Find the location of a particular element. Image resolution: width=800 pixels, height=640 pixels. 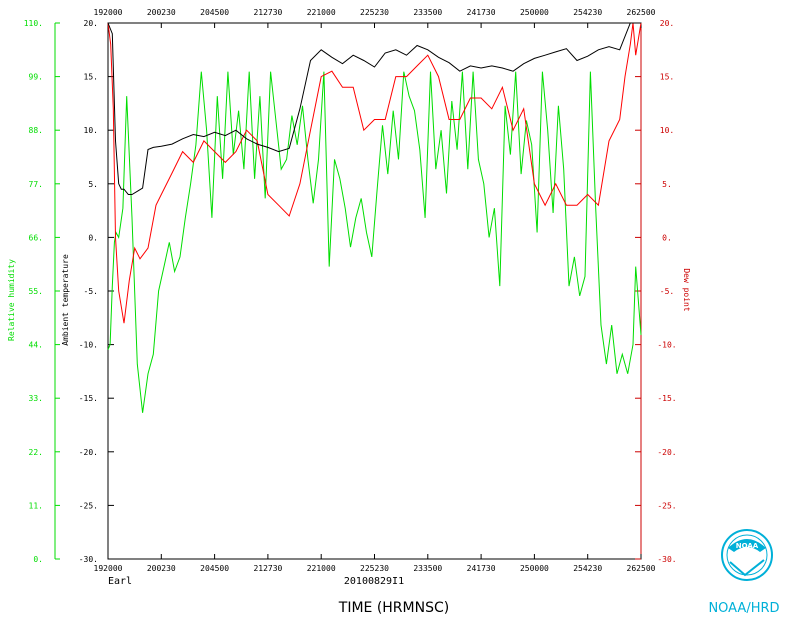

x-tick-label-bottom: 250000 is located at coordinates (534, 568).